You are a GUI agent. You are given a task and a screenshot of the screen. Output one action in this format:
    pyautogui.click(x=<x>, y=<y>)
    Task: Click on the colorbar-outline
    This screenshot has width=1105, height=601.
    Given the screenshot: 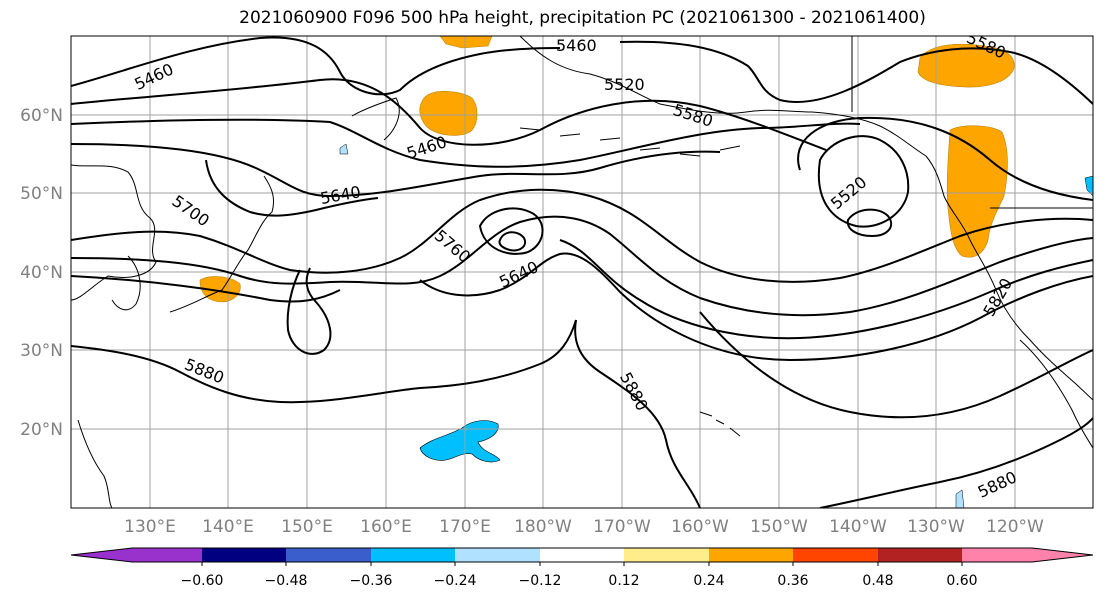 What is the action you would take?
    pyautogui.click(x=582, y=555)
    